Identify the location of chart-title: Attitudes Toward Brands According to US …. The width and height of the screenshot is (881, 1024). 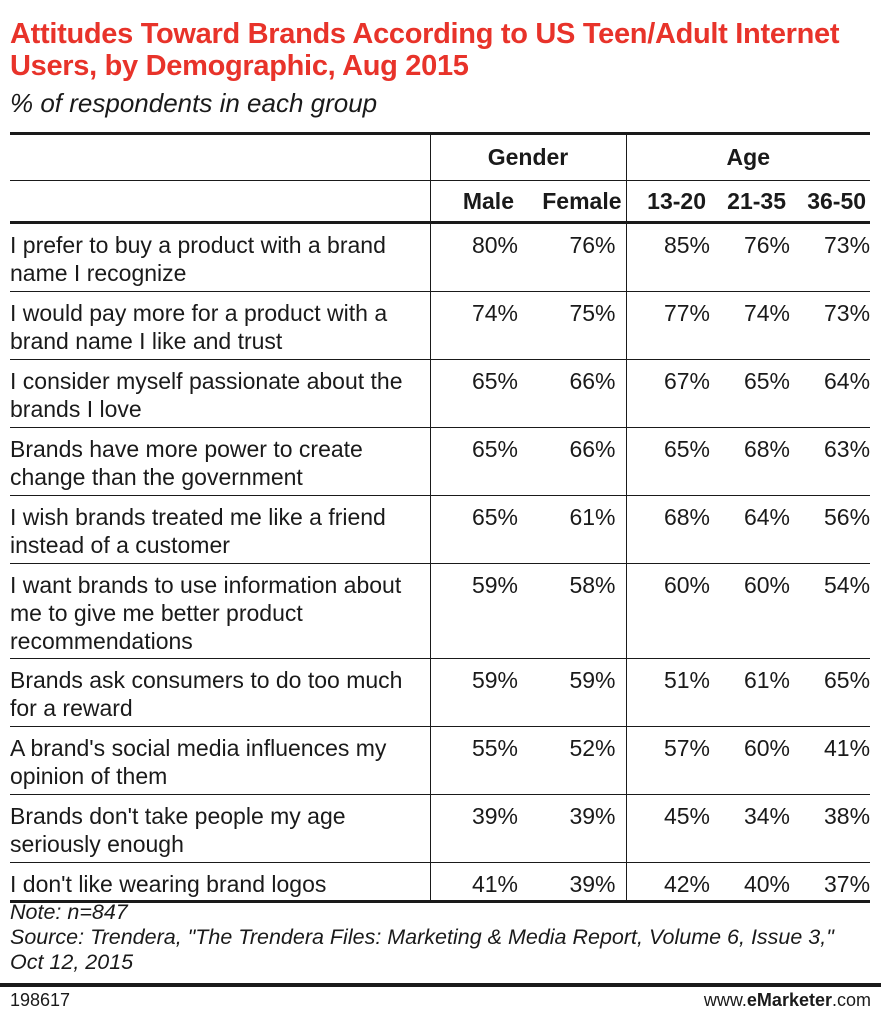
(425, 50).